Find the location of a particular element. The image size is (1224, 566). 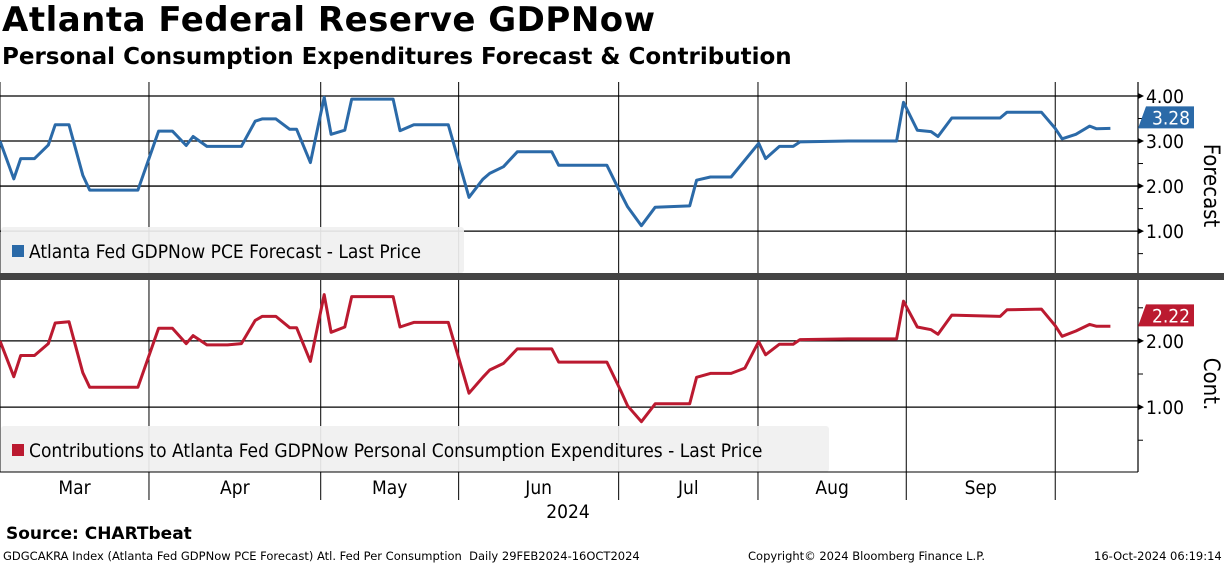

source-label: Source: CHARTbeat is located at coordinates (99, 534).